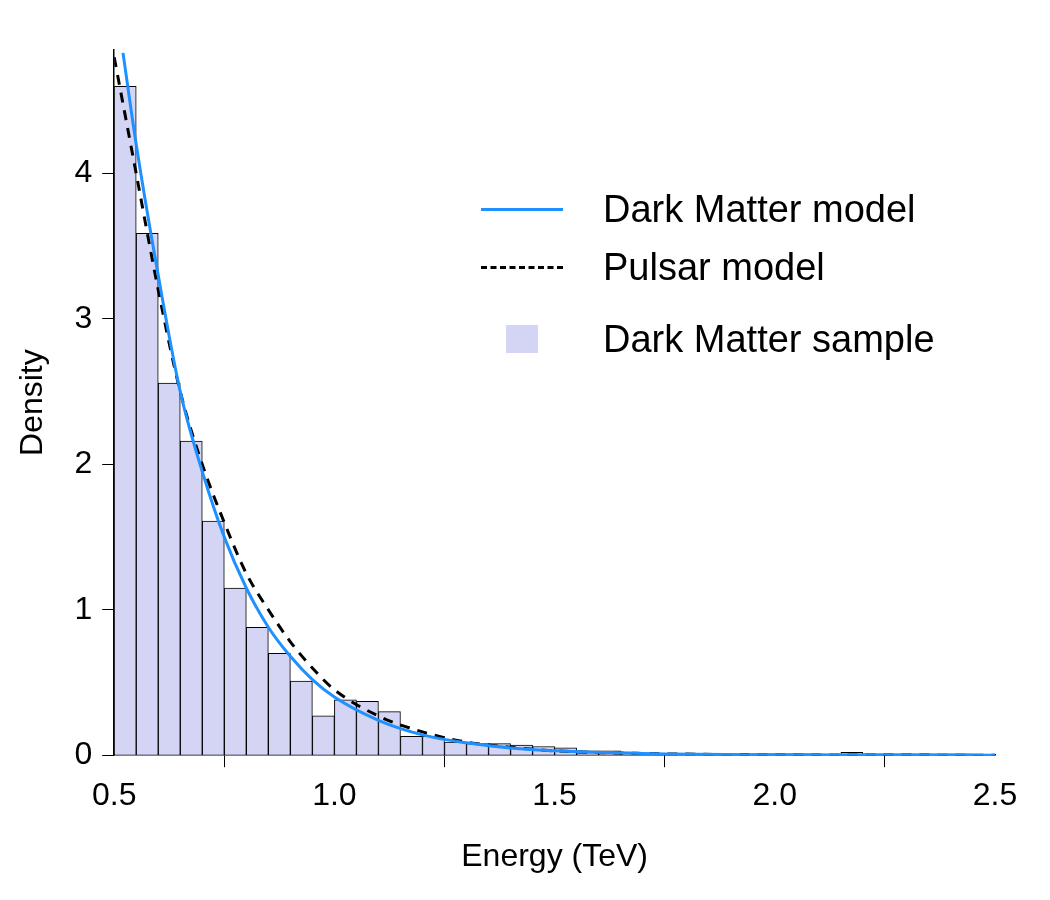 The width and height of the screenshot is (1050, 900). I want to click on y-tick-label: 4, so click(83, 171).